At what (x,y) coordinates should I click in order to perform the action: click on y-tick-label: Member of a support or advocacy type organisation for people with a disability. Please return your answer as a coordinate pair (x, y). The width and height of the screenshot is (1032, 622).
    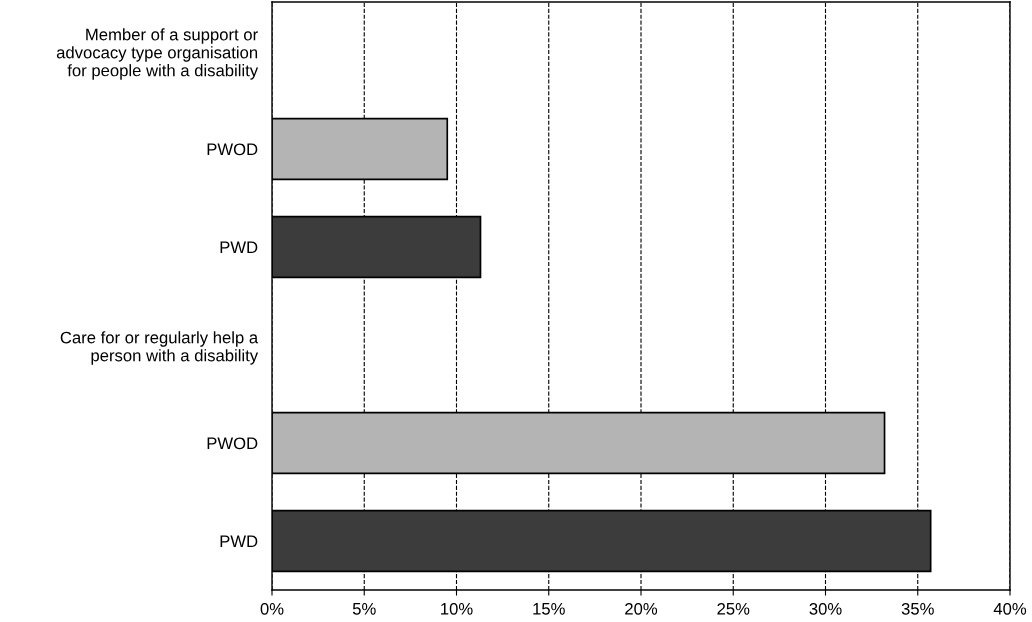
    Looking at the image, I should click on (157, 54).